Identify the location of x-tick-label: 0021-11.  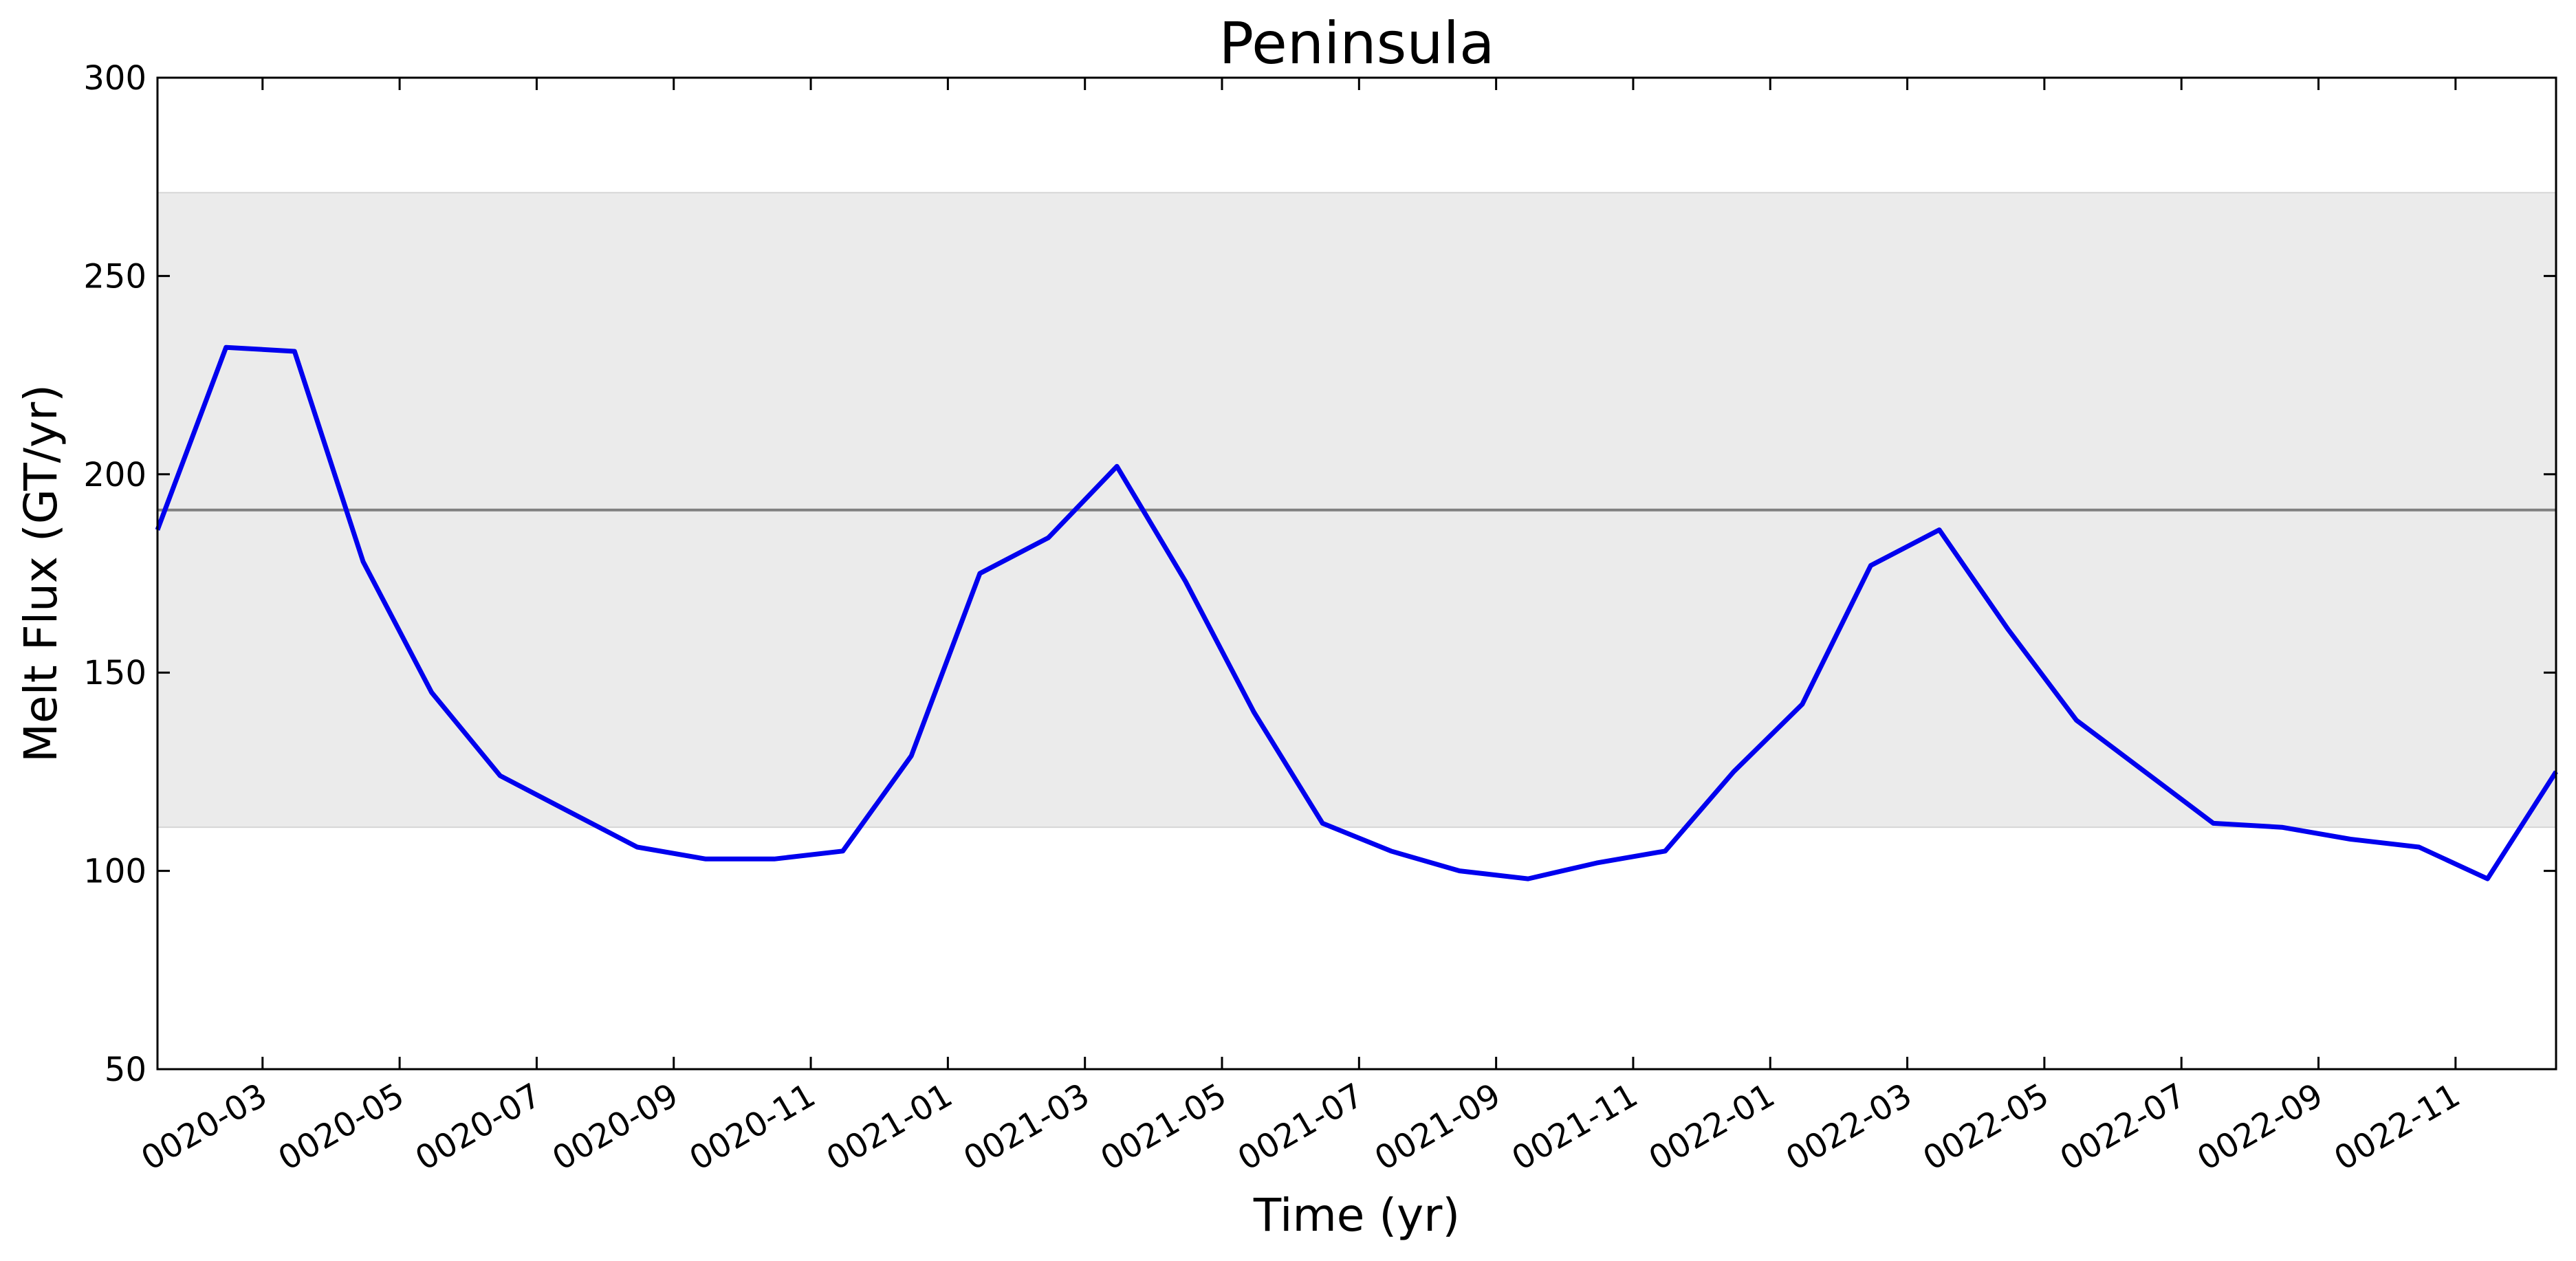
(1575, 1127).